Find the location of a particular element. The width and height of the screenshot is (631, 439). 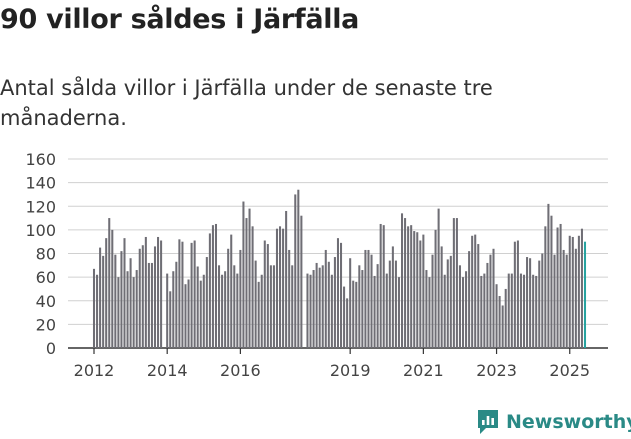

y-tick-label: 100 is located at coordinates (40, 230).